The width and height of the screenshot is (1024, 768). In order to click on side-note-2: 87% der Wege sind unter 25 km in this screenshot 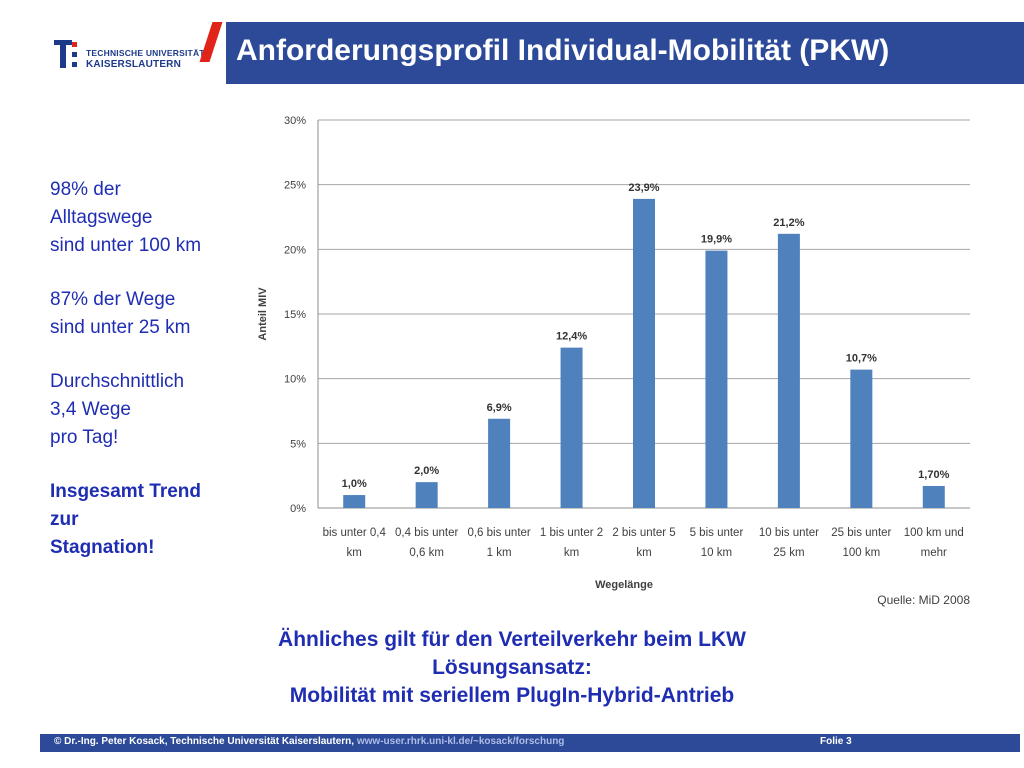, I will do `click(120, 313)`.